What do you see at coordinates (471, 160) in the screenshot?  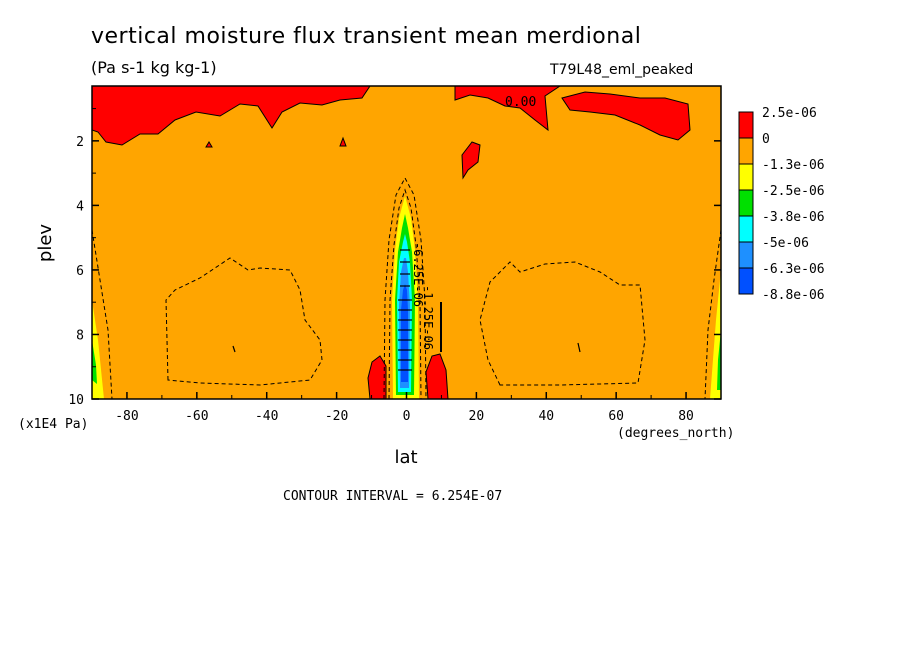 I see `red-patch-mid` at bounding box center [471, 160].